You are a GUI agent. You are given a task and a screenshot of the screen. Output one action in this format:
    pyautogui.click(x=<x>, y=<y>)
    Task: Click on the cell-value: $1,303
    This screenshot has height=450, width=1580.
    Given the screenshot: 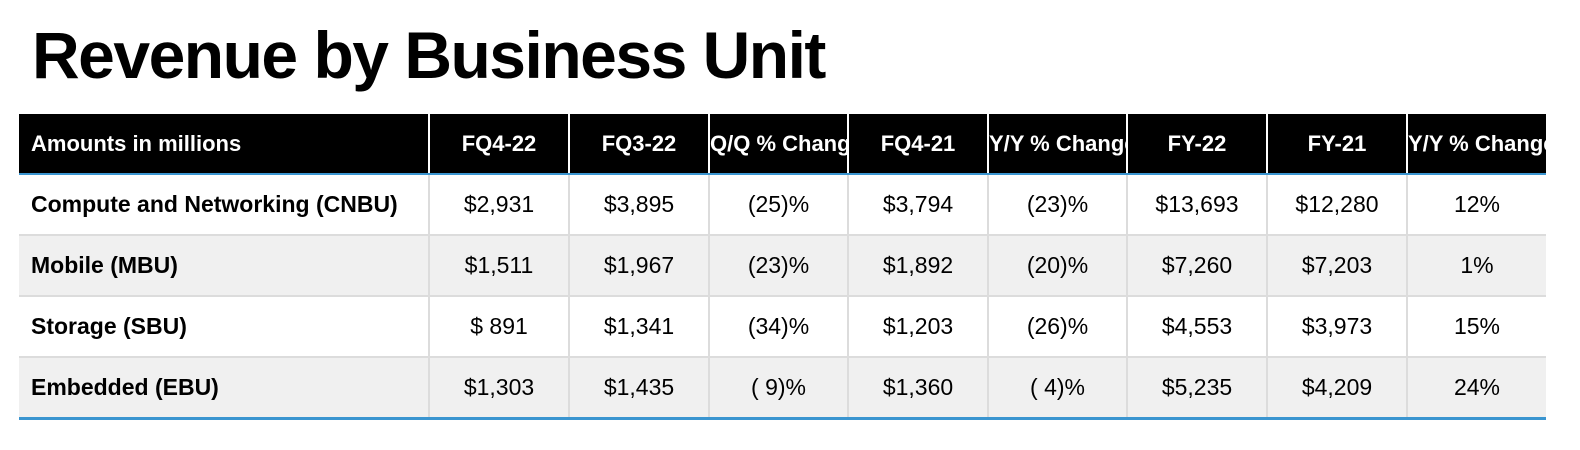 What is the action you would take?
    pyautogui.click(x=498, y=388)
    